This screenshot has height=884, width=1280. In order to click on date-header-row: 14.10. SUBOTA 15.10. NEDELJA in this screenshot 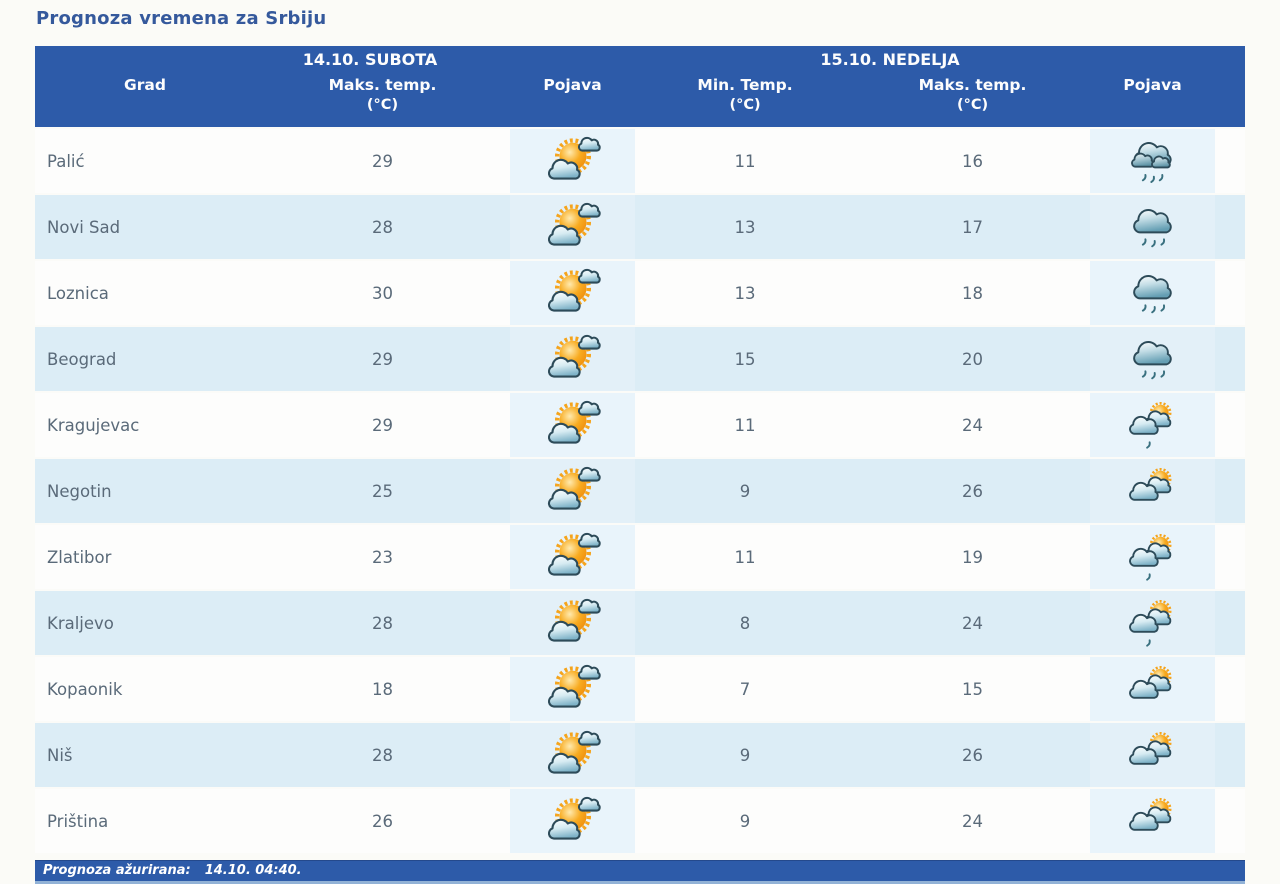, I will do `click(640, 60)`.